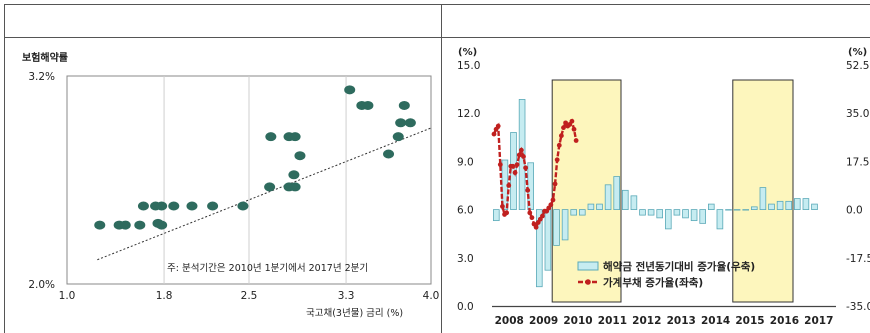 The width and height of the screenshot is (870, 333). I want to click on year-label: 2014, so click(715, 321).